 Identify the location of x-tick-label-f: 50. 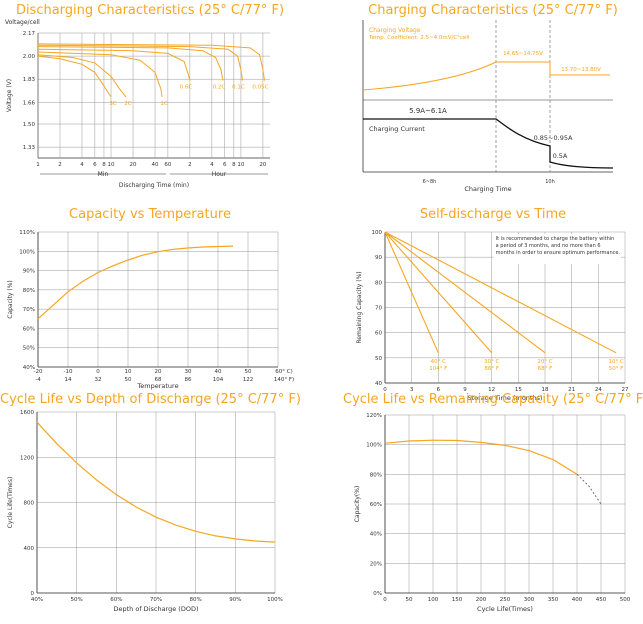
(128, 380).